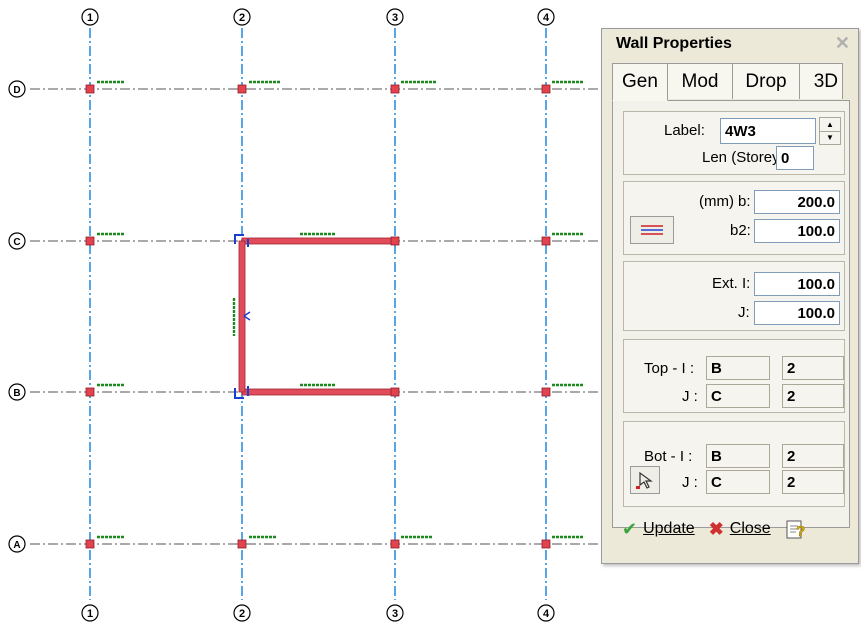 The width and height of the screenshot is (861, 626). I want to click on top-j-col: 2, so click(813, 396).